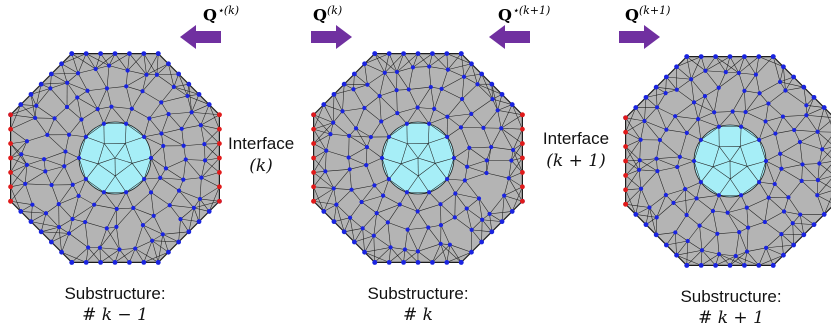 The width and height of the screenshot is (831, 330). Describe the element at coordinates (115, 315) in the screenshot. I see `substructure-k-minus-1-index: # k − 1` at that location.